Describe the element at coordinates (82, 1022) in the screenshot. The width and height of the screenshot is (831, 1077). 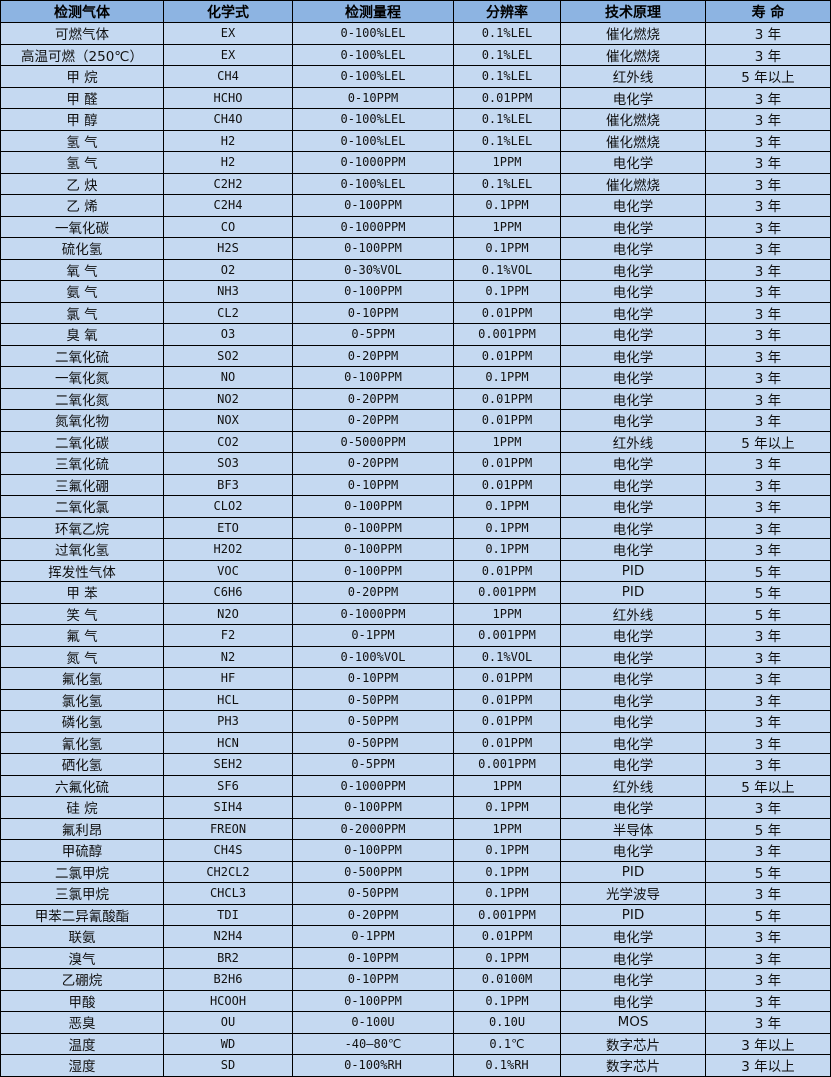
I see `cell-gas: 恶臭` at that location.